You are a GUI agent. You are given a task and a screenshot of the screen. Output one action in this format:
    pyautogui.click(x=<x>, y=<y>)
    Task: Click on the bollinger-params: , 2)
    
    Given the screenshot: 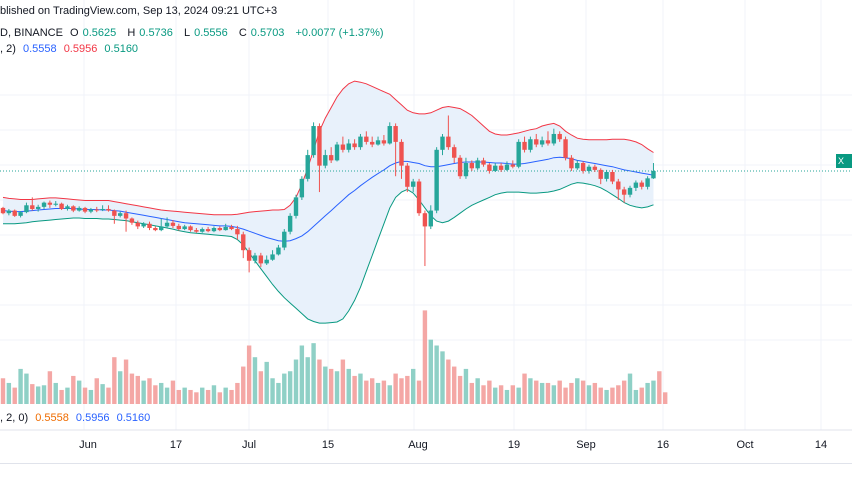 What is the action you would take?
    pyautogui.click(x=8, y=49)
    